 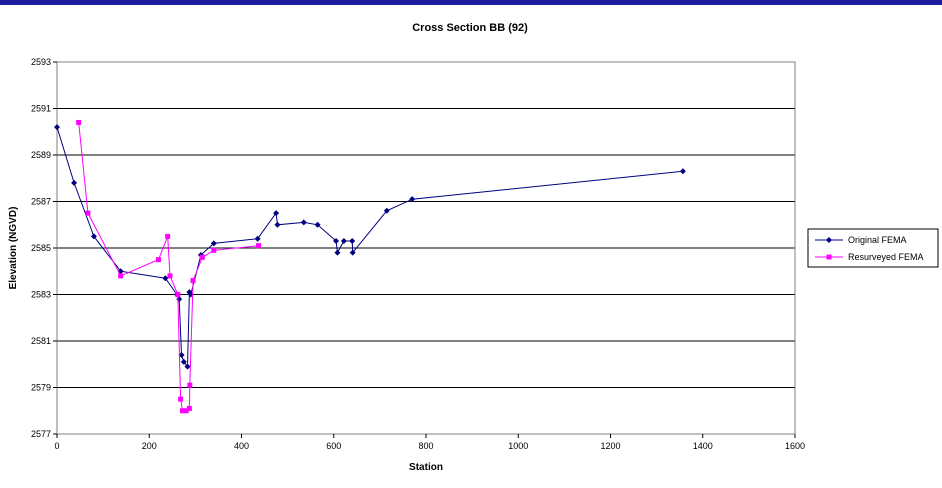 I want to click on series-resurveyed, so click(x=169, y=266).